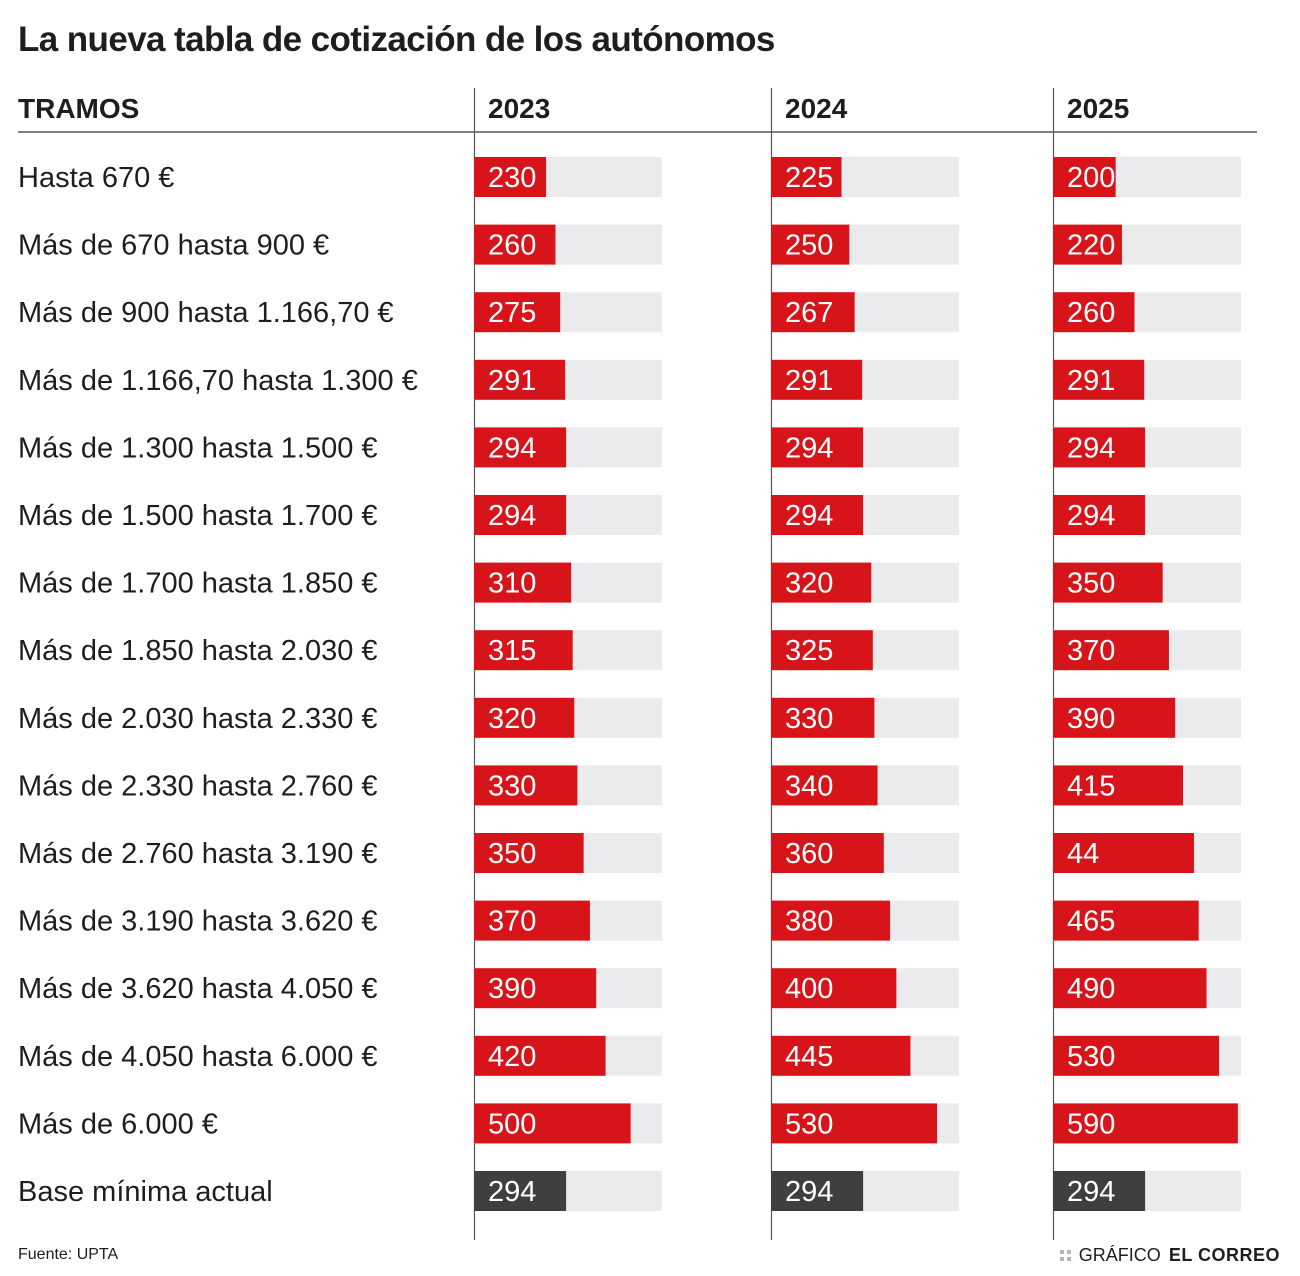 The image size is (1300, 1276). Describe the element at coordinates (512, 1057) in the screenshot. I see `data-label: 420` at that location.